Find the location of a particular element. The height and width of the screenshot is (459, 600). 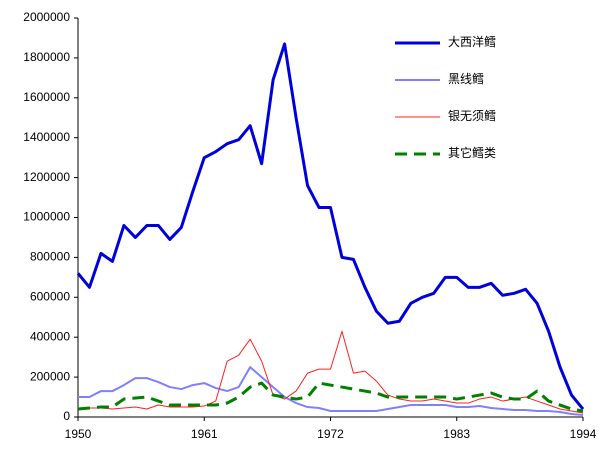

y-tick-label: 200000 is located at coordinates (50, 376).